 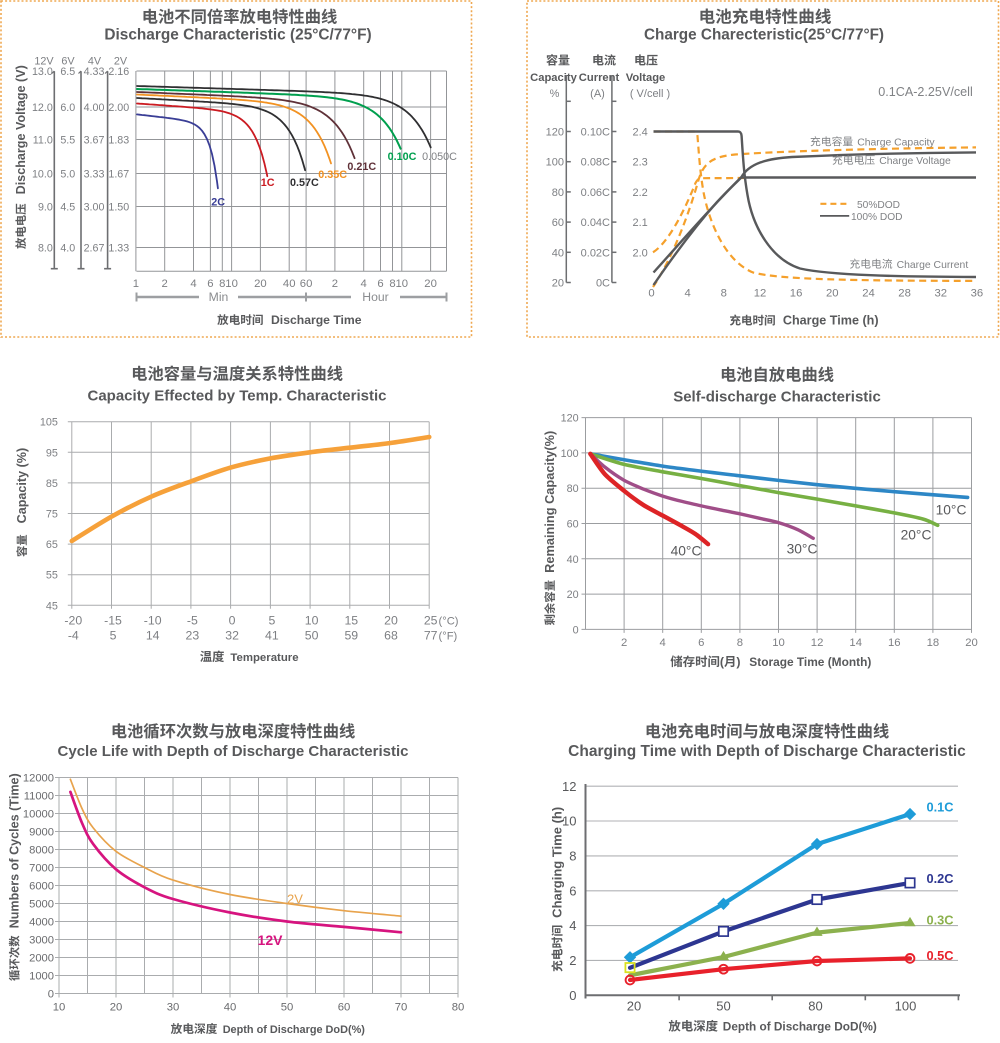 What do you see at coordinates (597, 94) in the screenshot?
I see `svg-text: (A)` at bounding box center [597, 94].